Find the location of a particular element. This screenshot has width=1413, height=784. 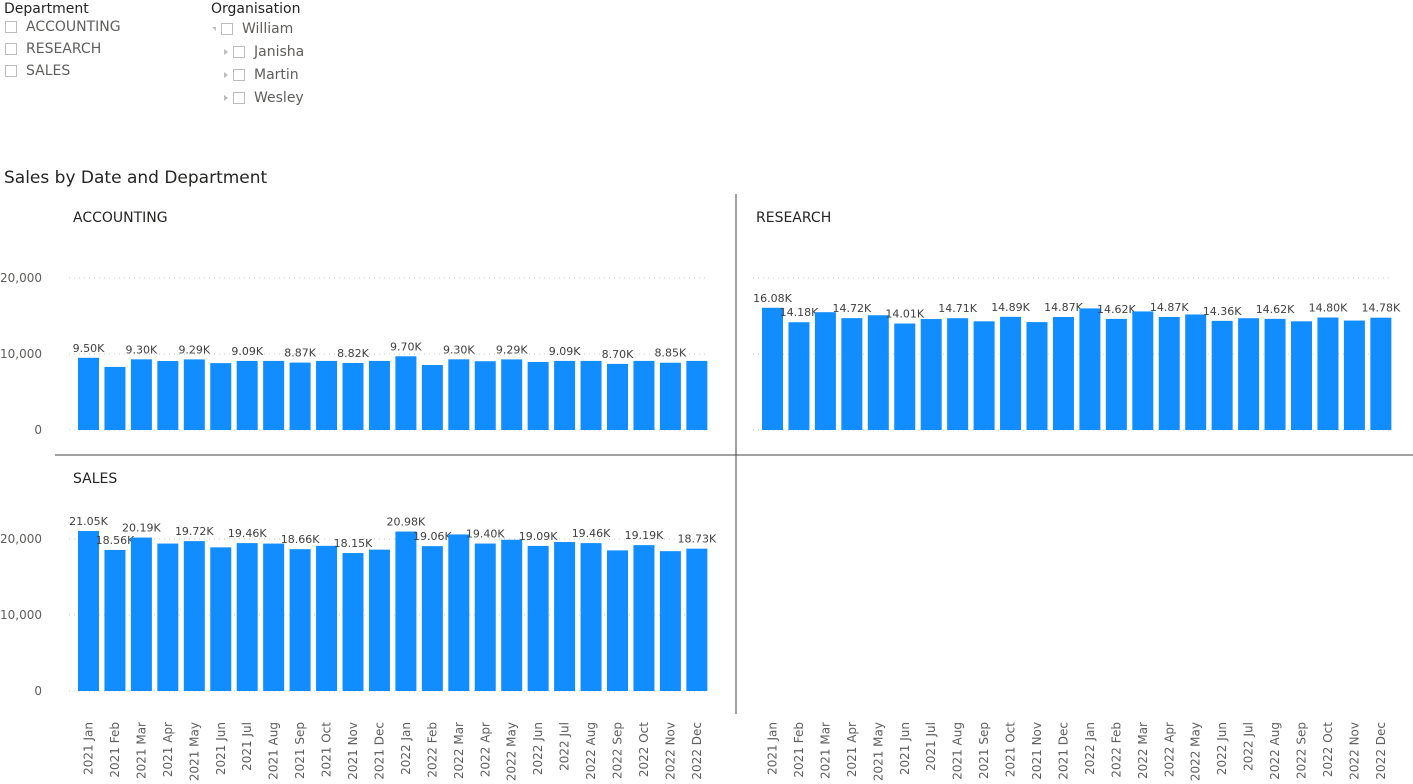

org-item-label: Janisha is located at coordinates (279, 51).